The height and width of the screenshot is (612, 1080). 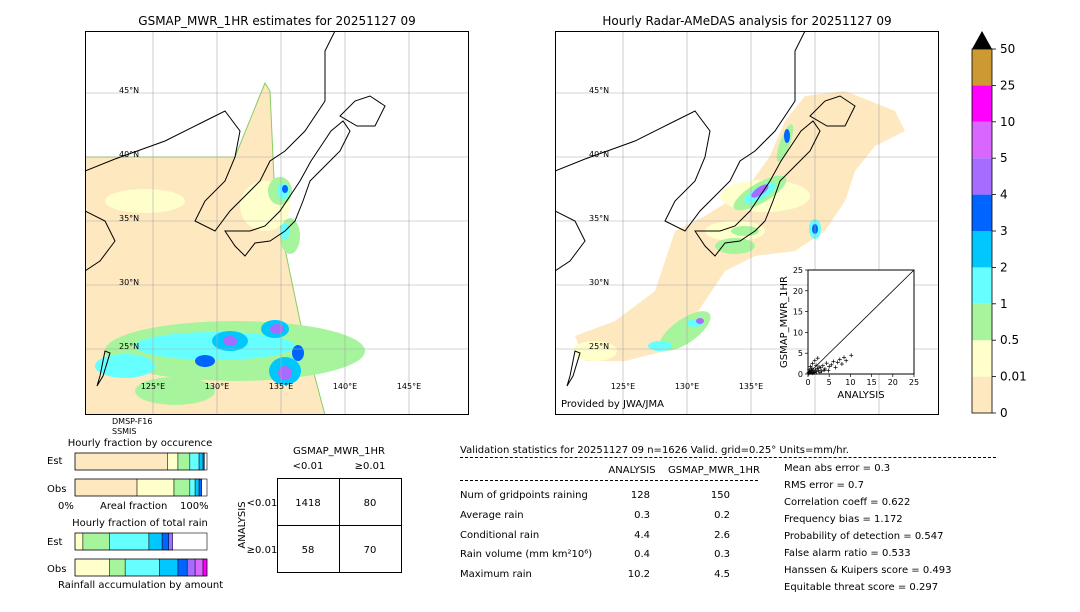 What do you see at coordinates (800, 374) in the screenshot?
I see `scatter-ytick-label: 0` at bounding box center [800, 374].